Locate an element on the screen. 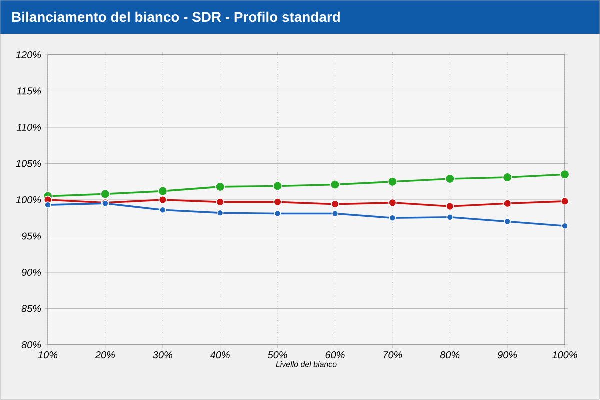 This screenshot has width=600, height=400. x-tick-label: 40% is located at coordinates (220, 355).